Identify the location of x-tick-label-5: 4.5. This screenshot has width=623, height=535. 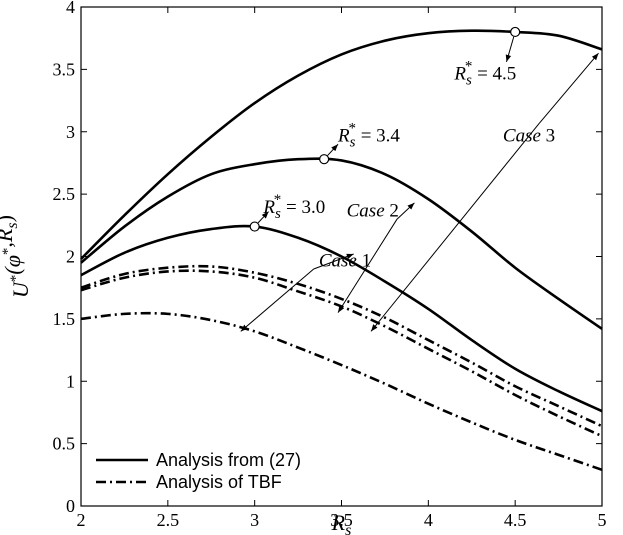
(515, 520).